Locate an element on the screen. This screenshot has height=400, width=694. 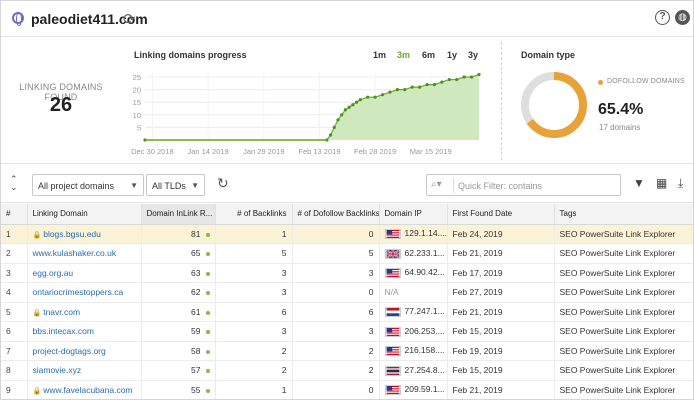
linking-domain-link: ontariocrimestoppers.ca is located at coordinates (78, 292).